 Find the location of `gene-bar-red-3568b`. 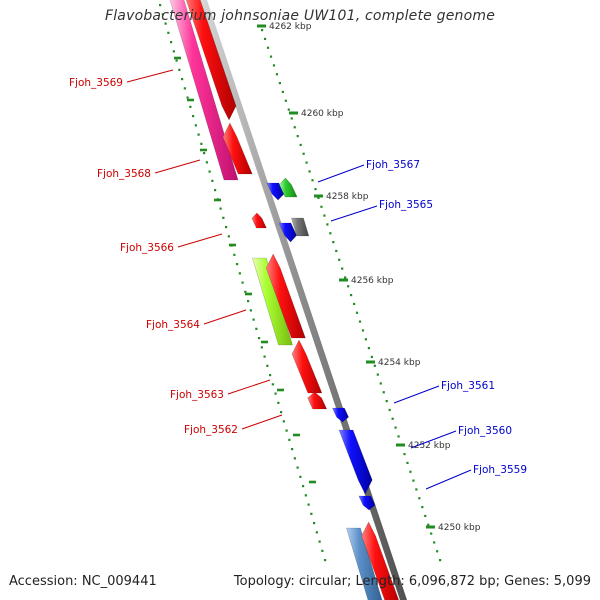

gene-bar-red-3568b is located at coordinates (237, 148).